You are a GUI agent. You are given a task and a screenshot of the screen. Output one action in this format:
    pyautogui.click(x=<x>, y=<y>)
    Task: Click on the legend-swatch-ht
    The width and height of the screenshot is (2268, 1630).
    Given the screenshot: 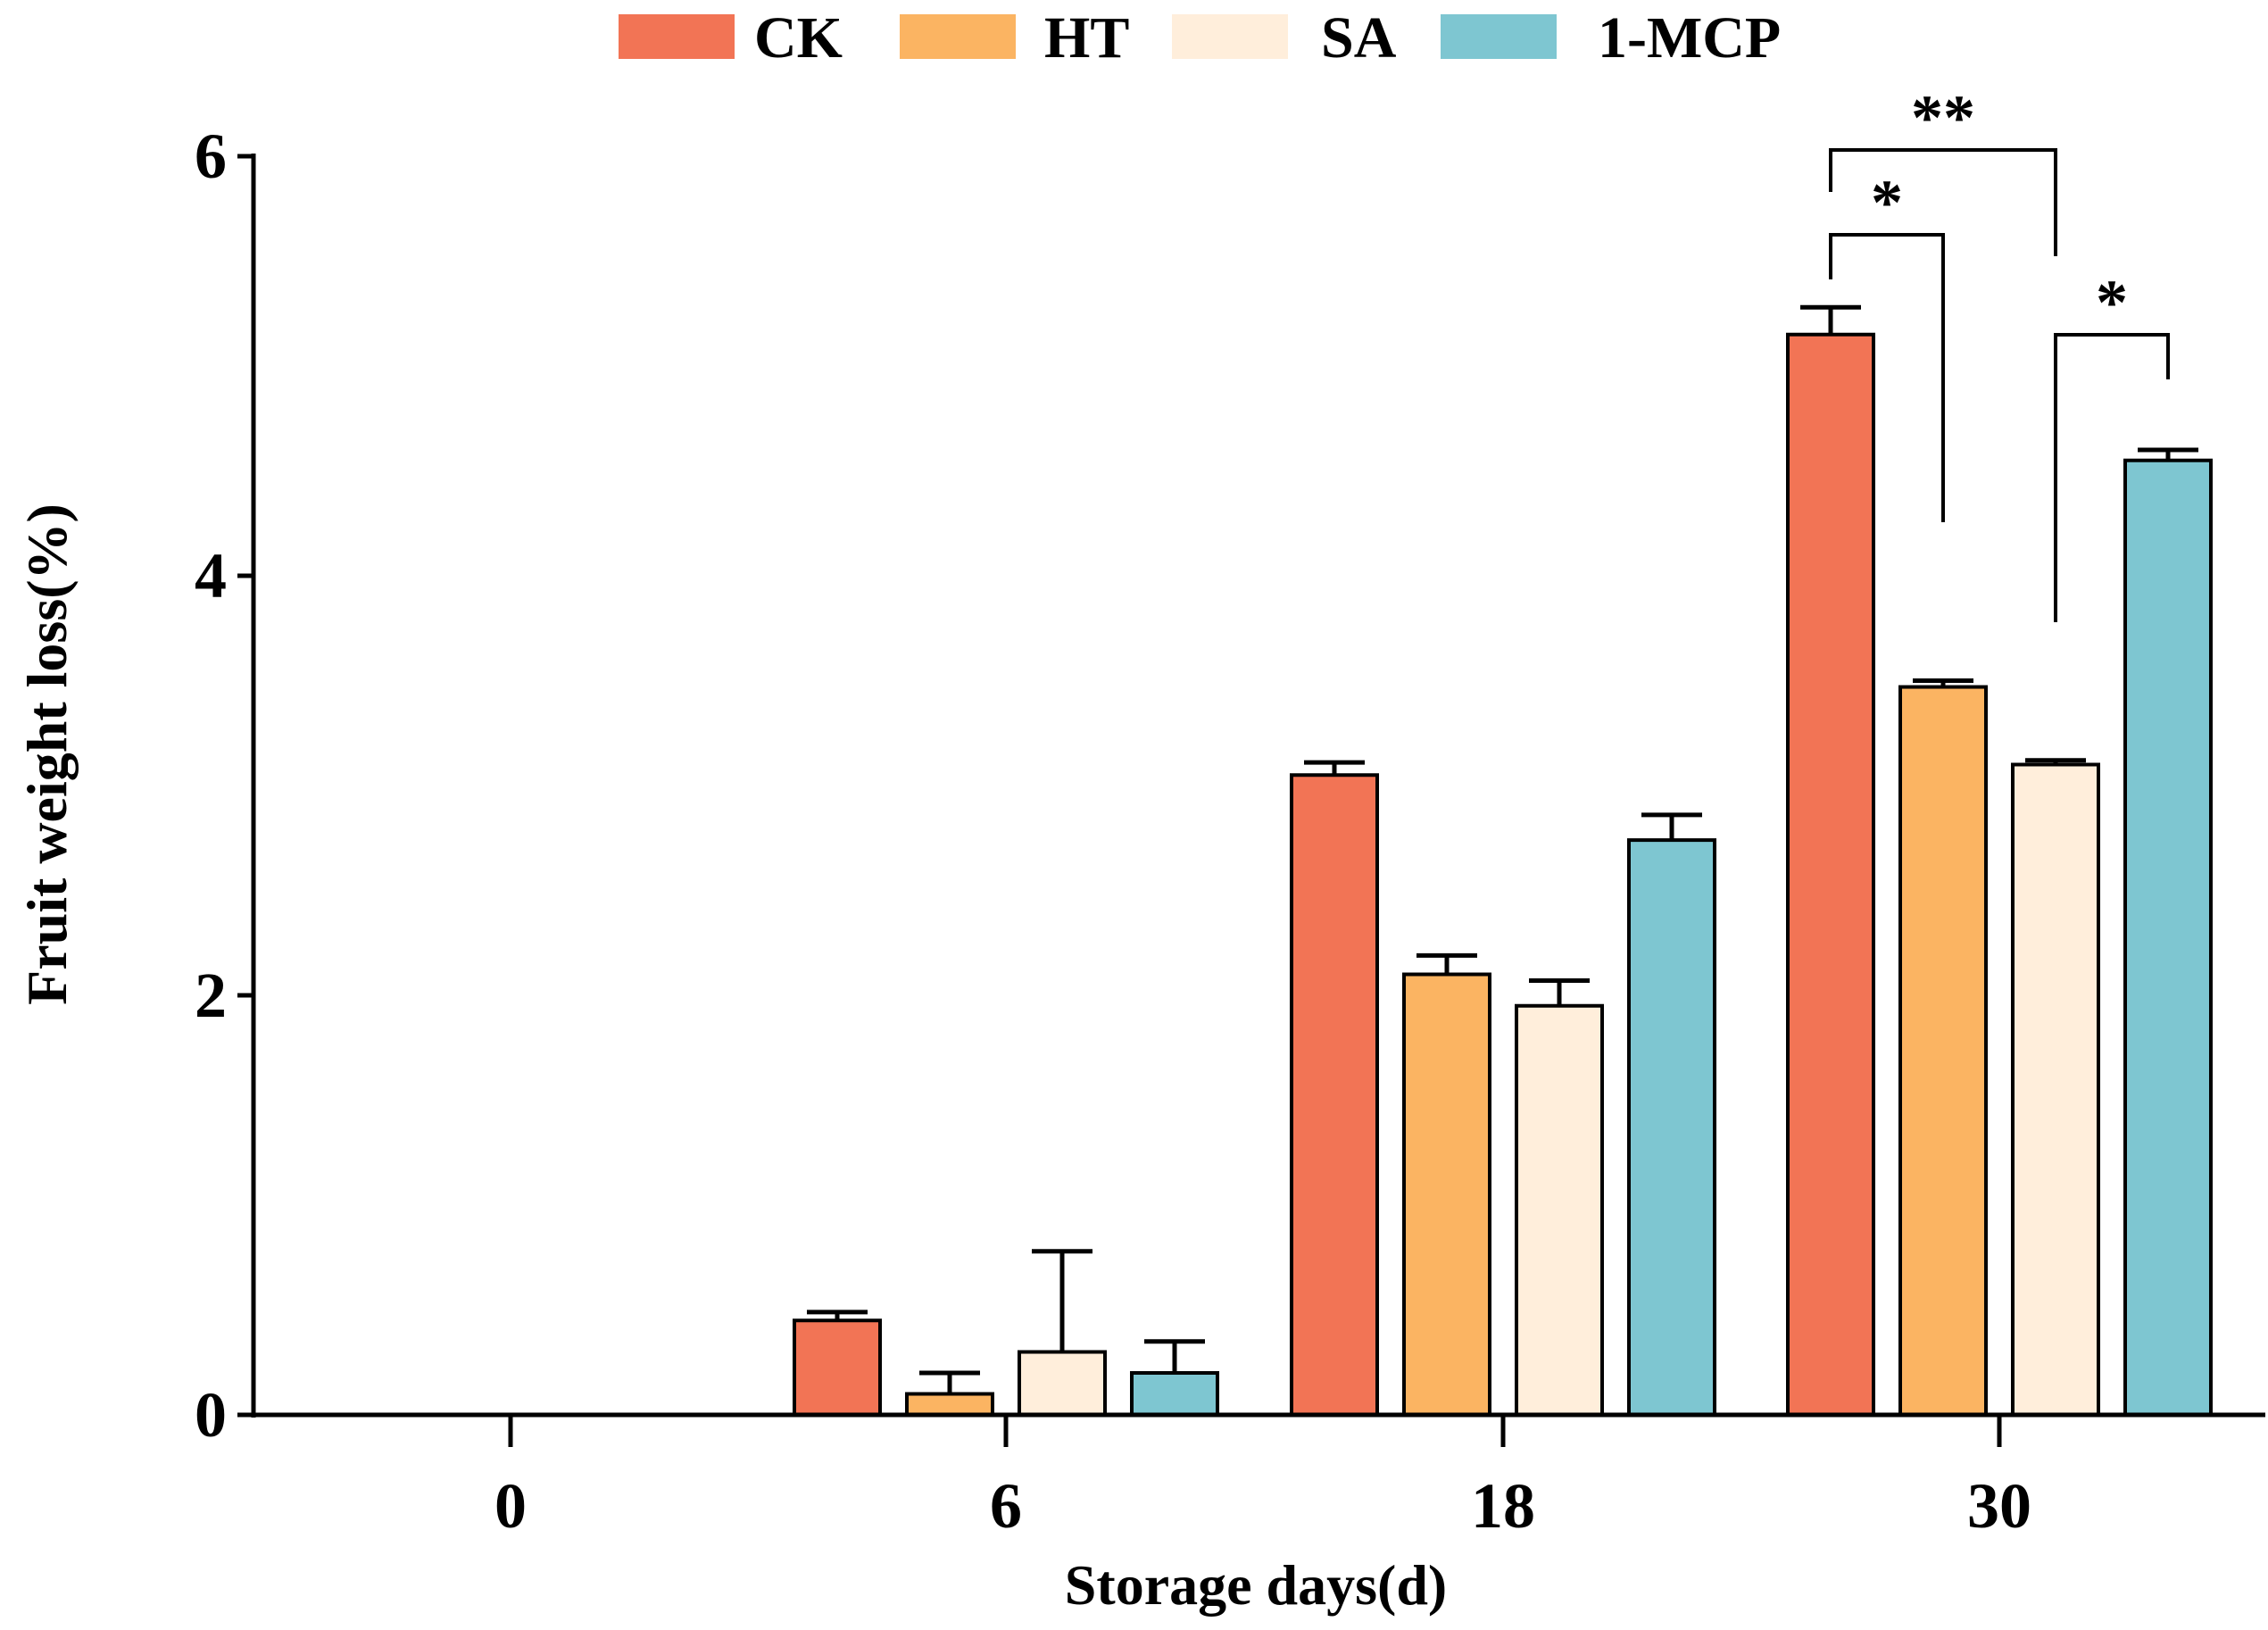 What is the action you would take?
    pyautogui.click(x=958, y=36)
    